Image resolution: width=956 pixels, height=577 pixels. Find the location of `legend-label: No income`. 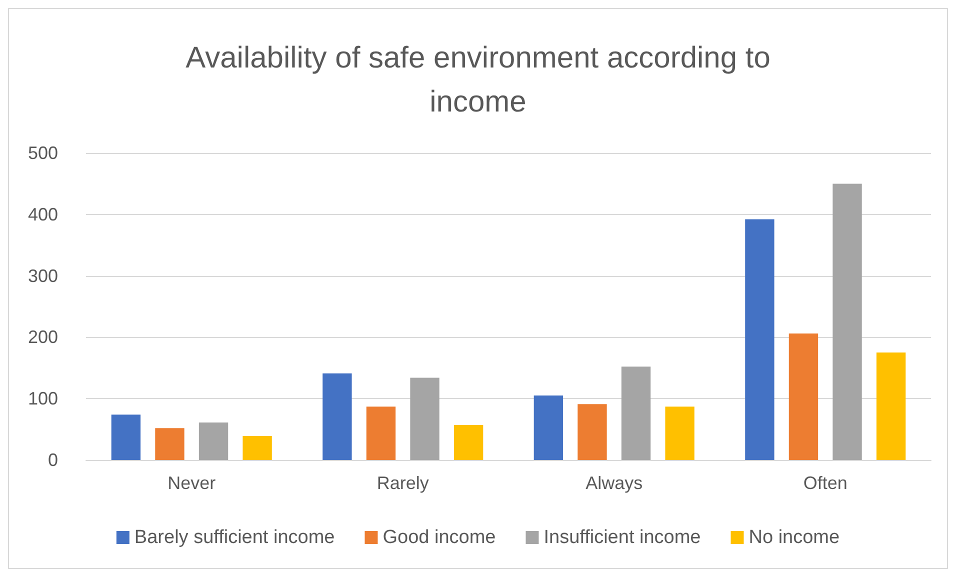

legend-label: No income is located at coordinates (794, 537).